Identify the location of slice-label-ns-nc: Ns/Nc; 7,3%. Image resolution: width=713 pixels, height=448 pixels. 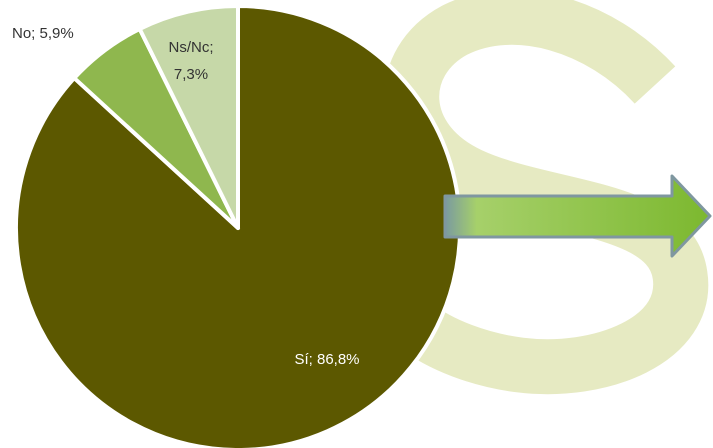
(191, 61).